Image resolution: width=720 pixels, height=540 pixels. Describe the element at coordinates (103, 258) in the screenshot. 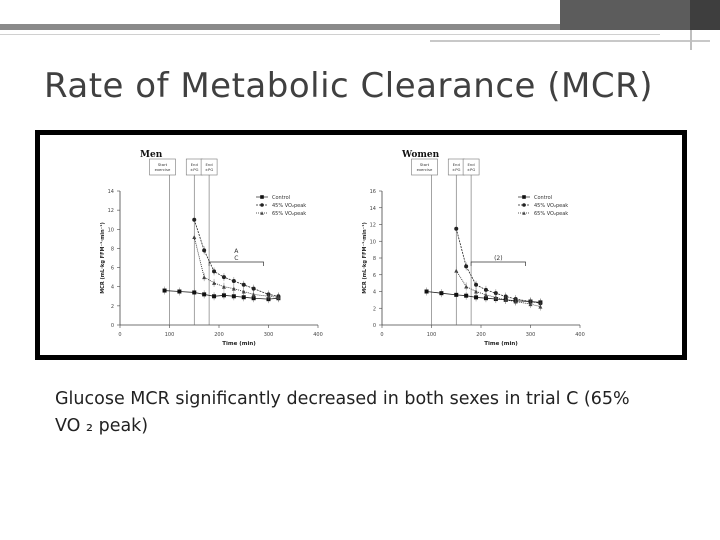

I see `y-axis-label: MCR (mL·kg FFM⁻¹·min⁻¹)` at that location.